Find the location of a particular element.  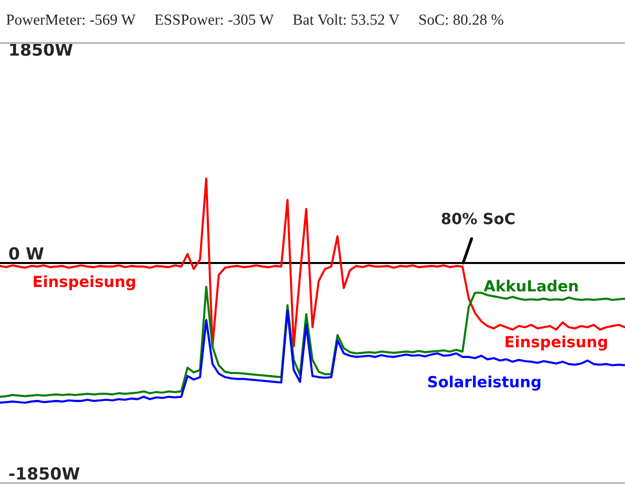

series-label: Solarleistung is located at coordinates (484, 383).